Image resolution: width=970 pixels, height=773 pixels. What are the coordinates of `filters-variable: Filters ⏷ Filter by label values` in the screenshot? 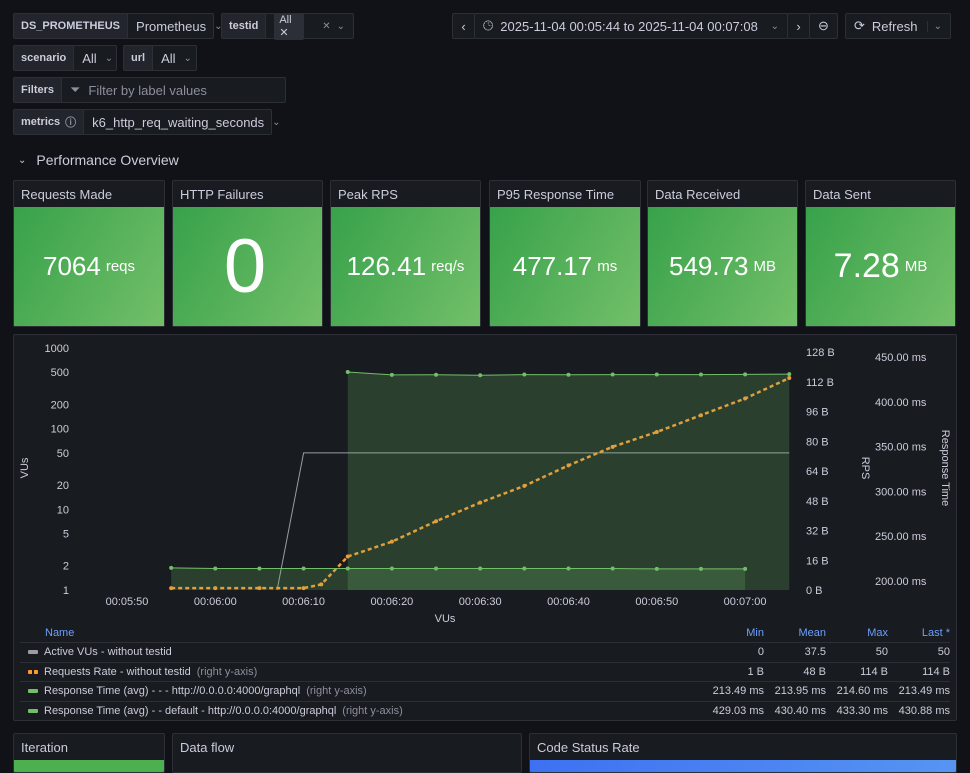 It's located at (149, 90).